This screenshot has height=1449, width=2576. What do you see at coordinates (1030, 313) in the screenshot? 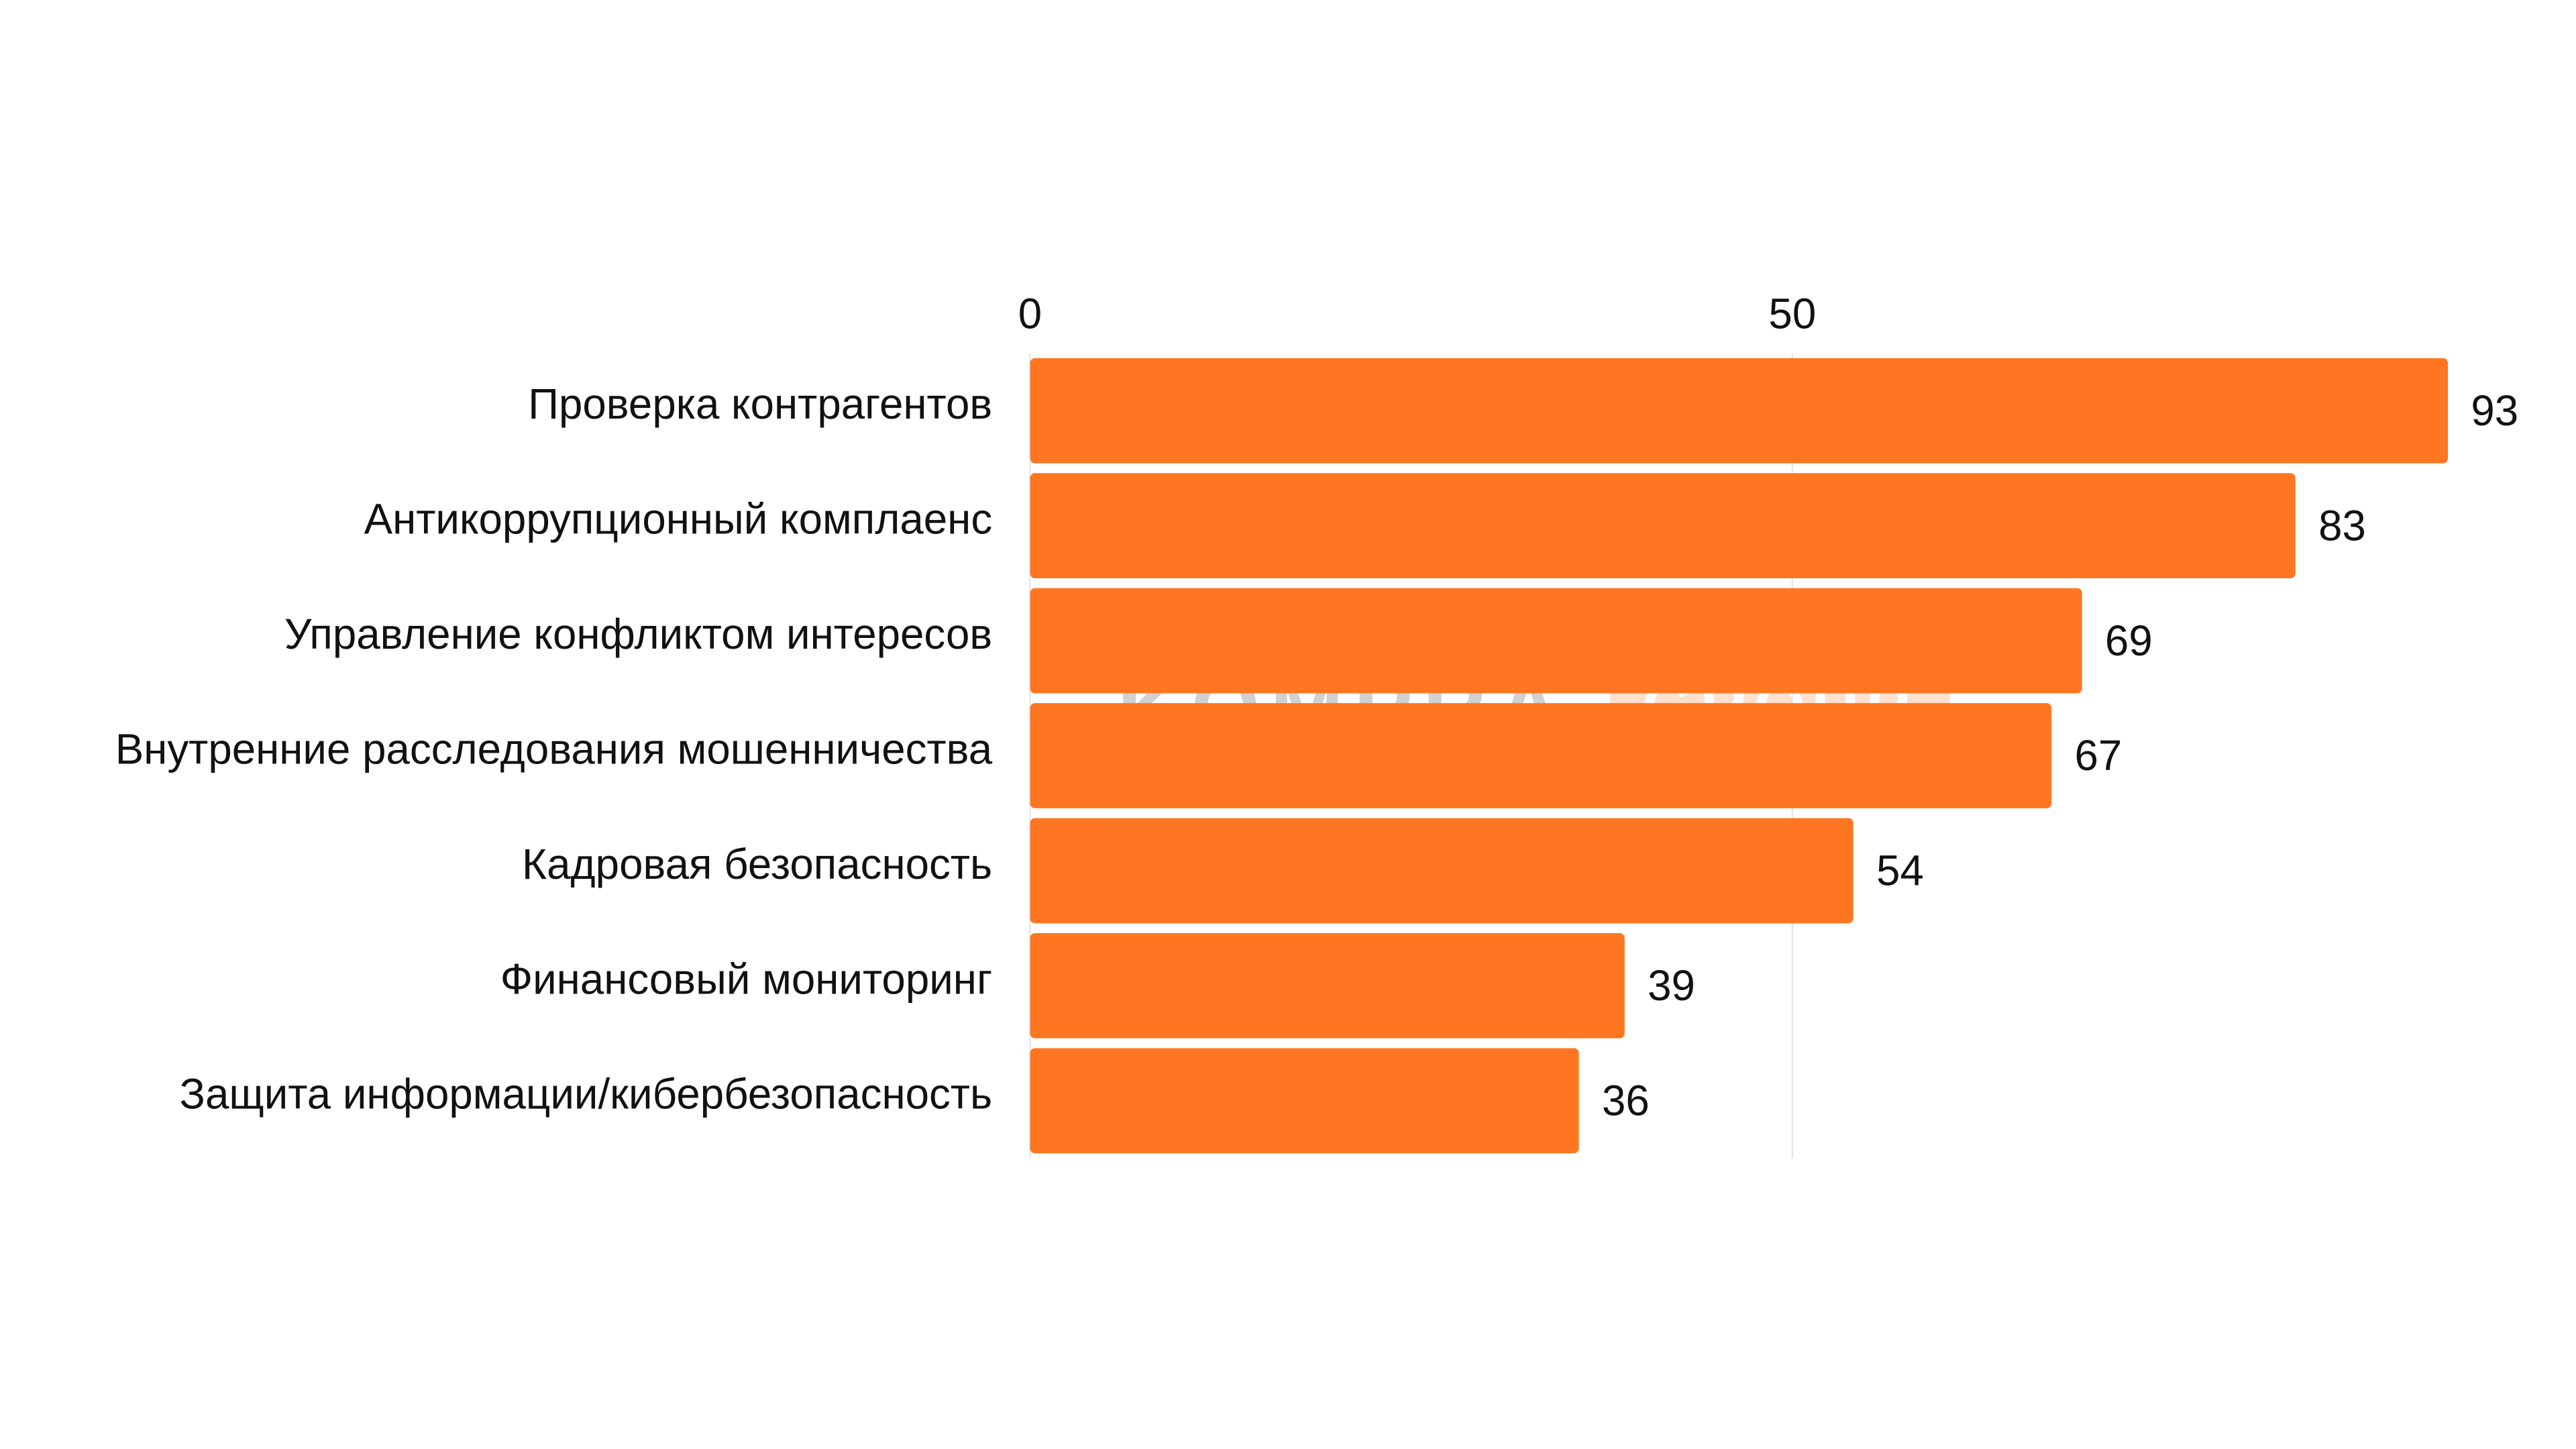
I see `x-tick-label: 0` at bounding box center [1030, 313].